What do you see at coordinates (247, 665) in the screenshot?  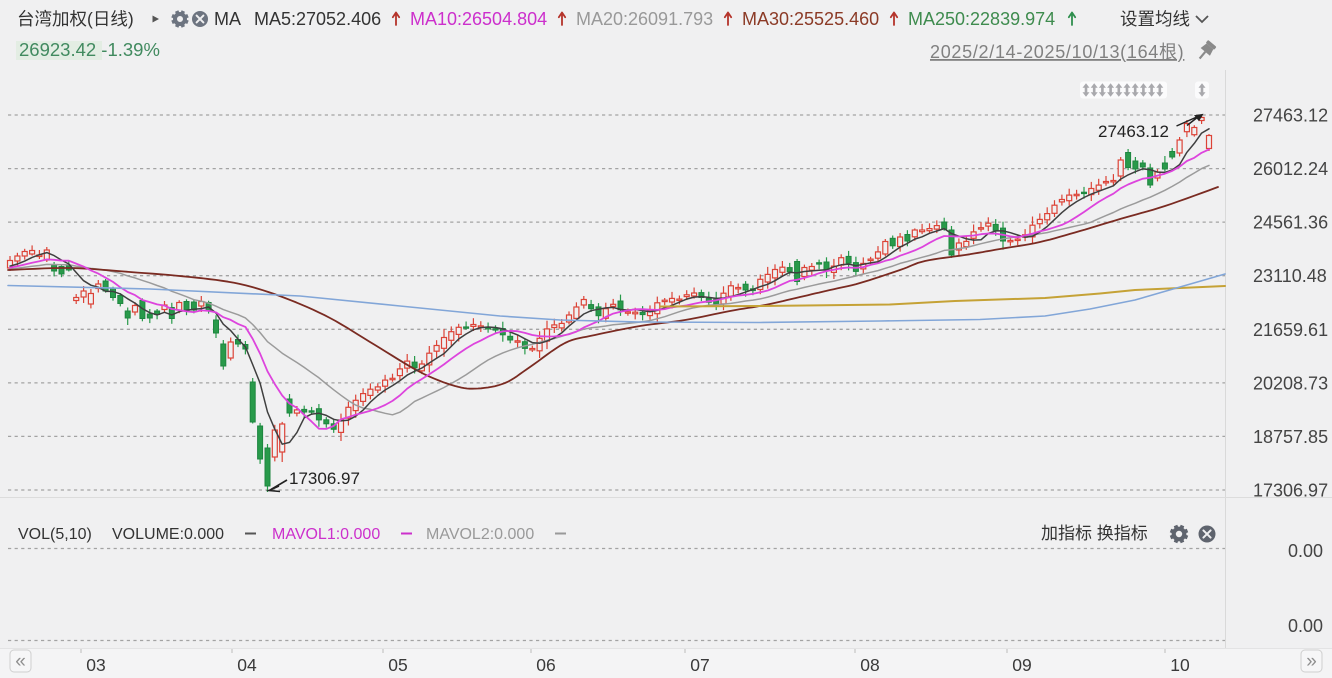 I see `svg-text: 04` at bounding box center [247, 665].